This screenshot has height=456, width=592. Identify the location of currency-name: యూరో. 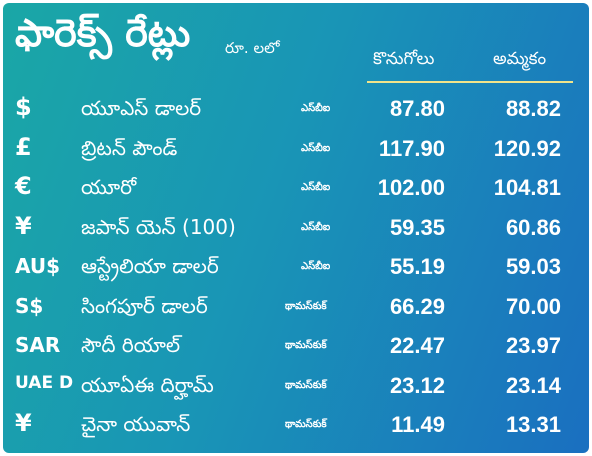
(109, 187).